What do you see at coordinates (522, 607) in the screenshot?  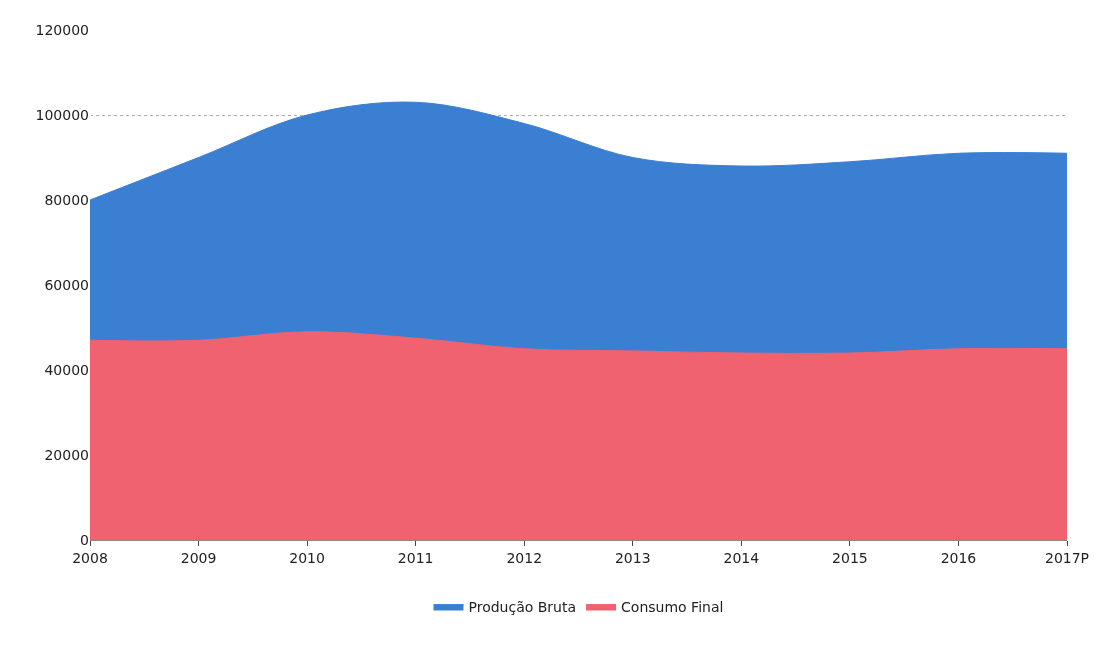 I see `legend-label: Produção Bruta` at bounding box center [522, 607].